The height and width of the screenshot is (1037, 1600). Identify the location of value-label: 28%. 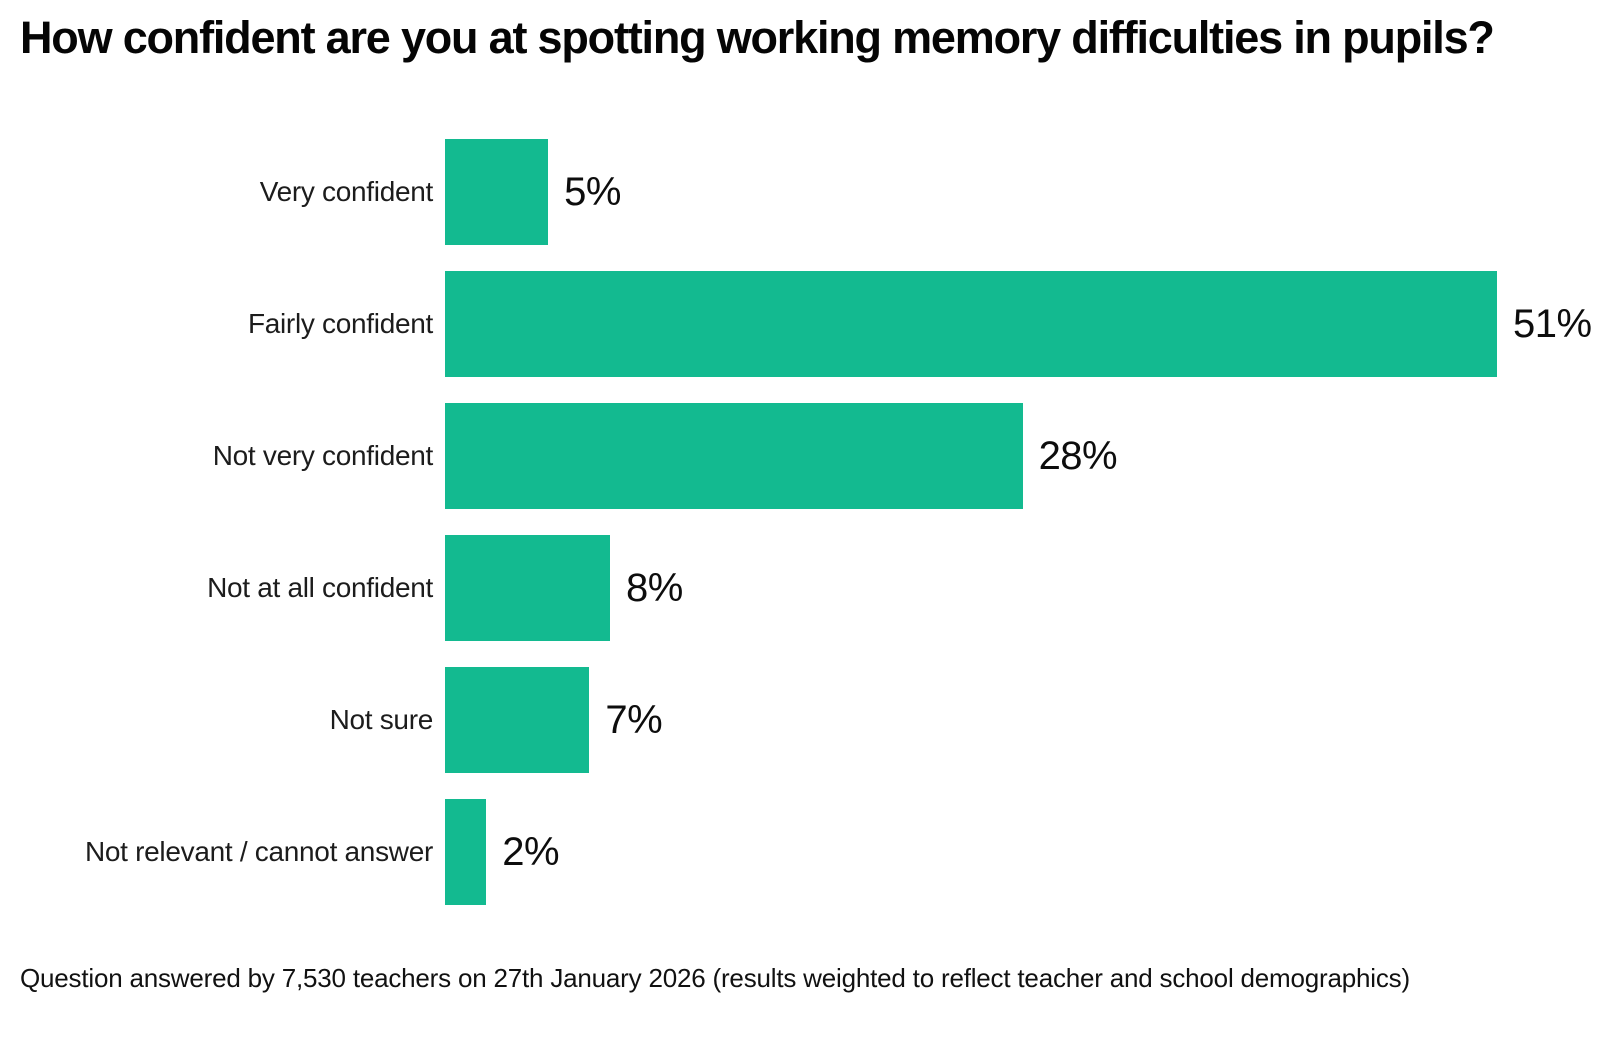
(1078, 455).